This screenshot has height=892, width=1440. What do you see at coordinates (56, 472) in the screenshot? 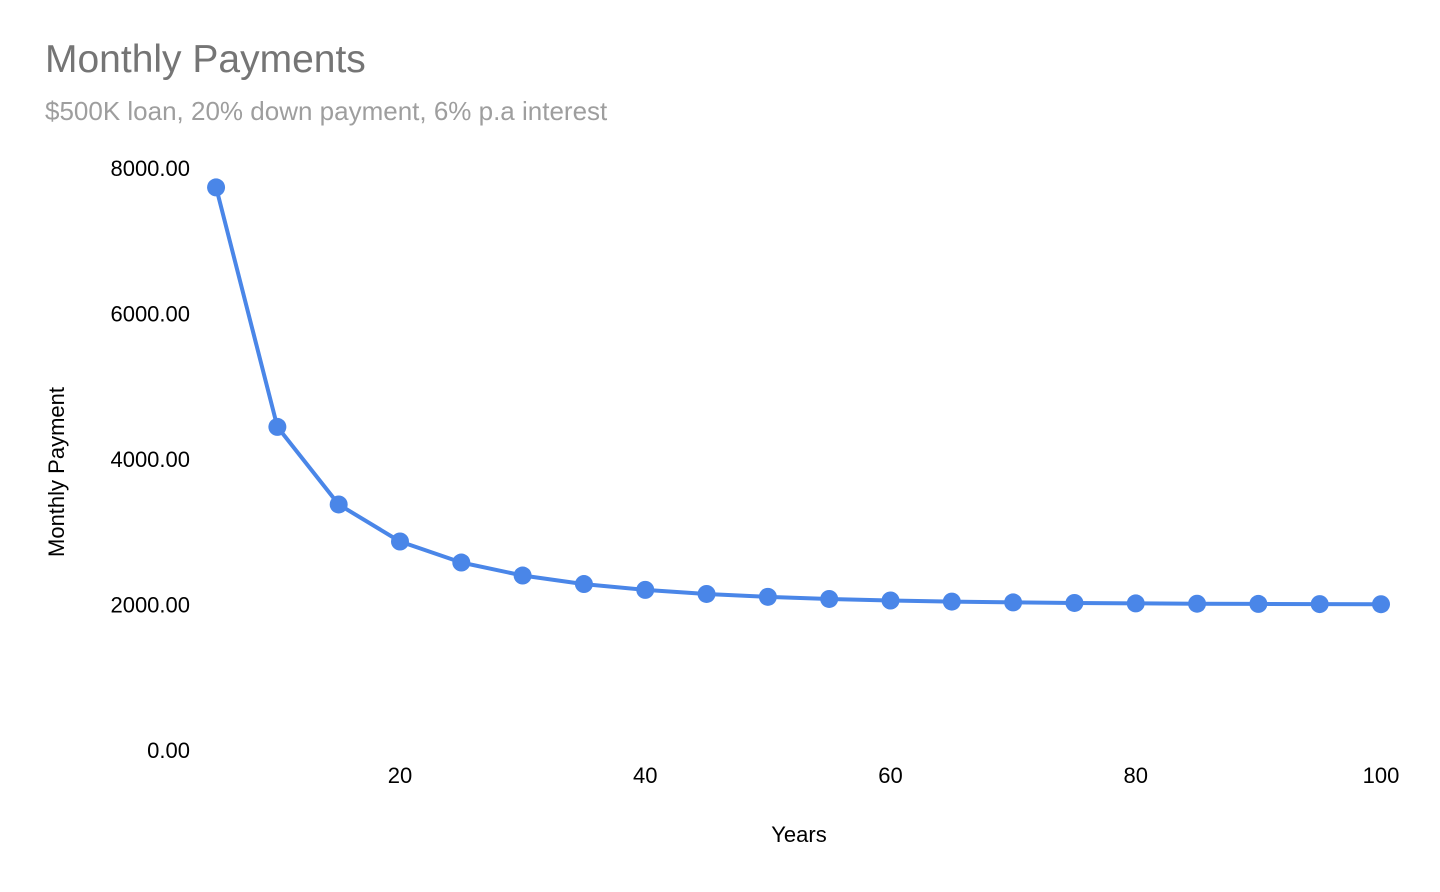
I see `y-axis-title: Monthly Payment` at bounding box center [56, 472].